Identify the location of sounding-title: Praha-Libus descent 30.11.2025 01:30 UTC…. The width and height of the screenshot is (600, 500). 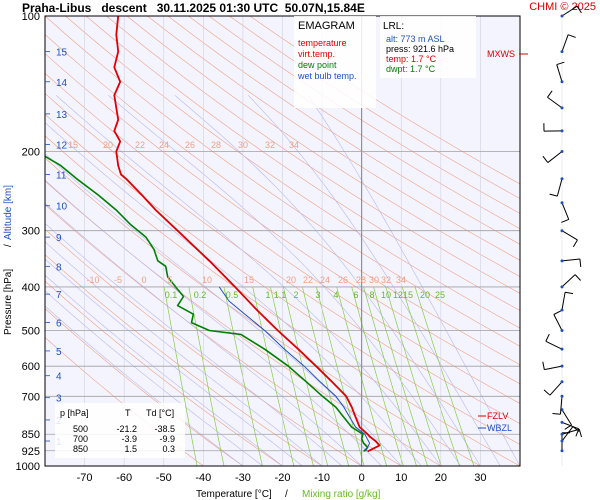
(193, 8).